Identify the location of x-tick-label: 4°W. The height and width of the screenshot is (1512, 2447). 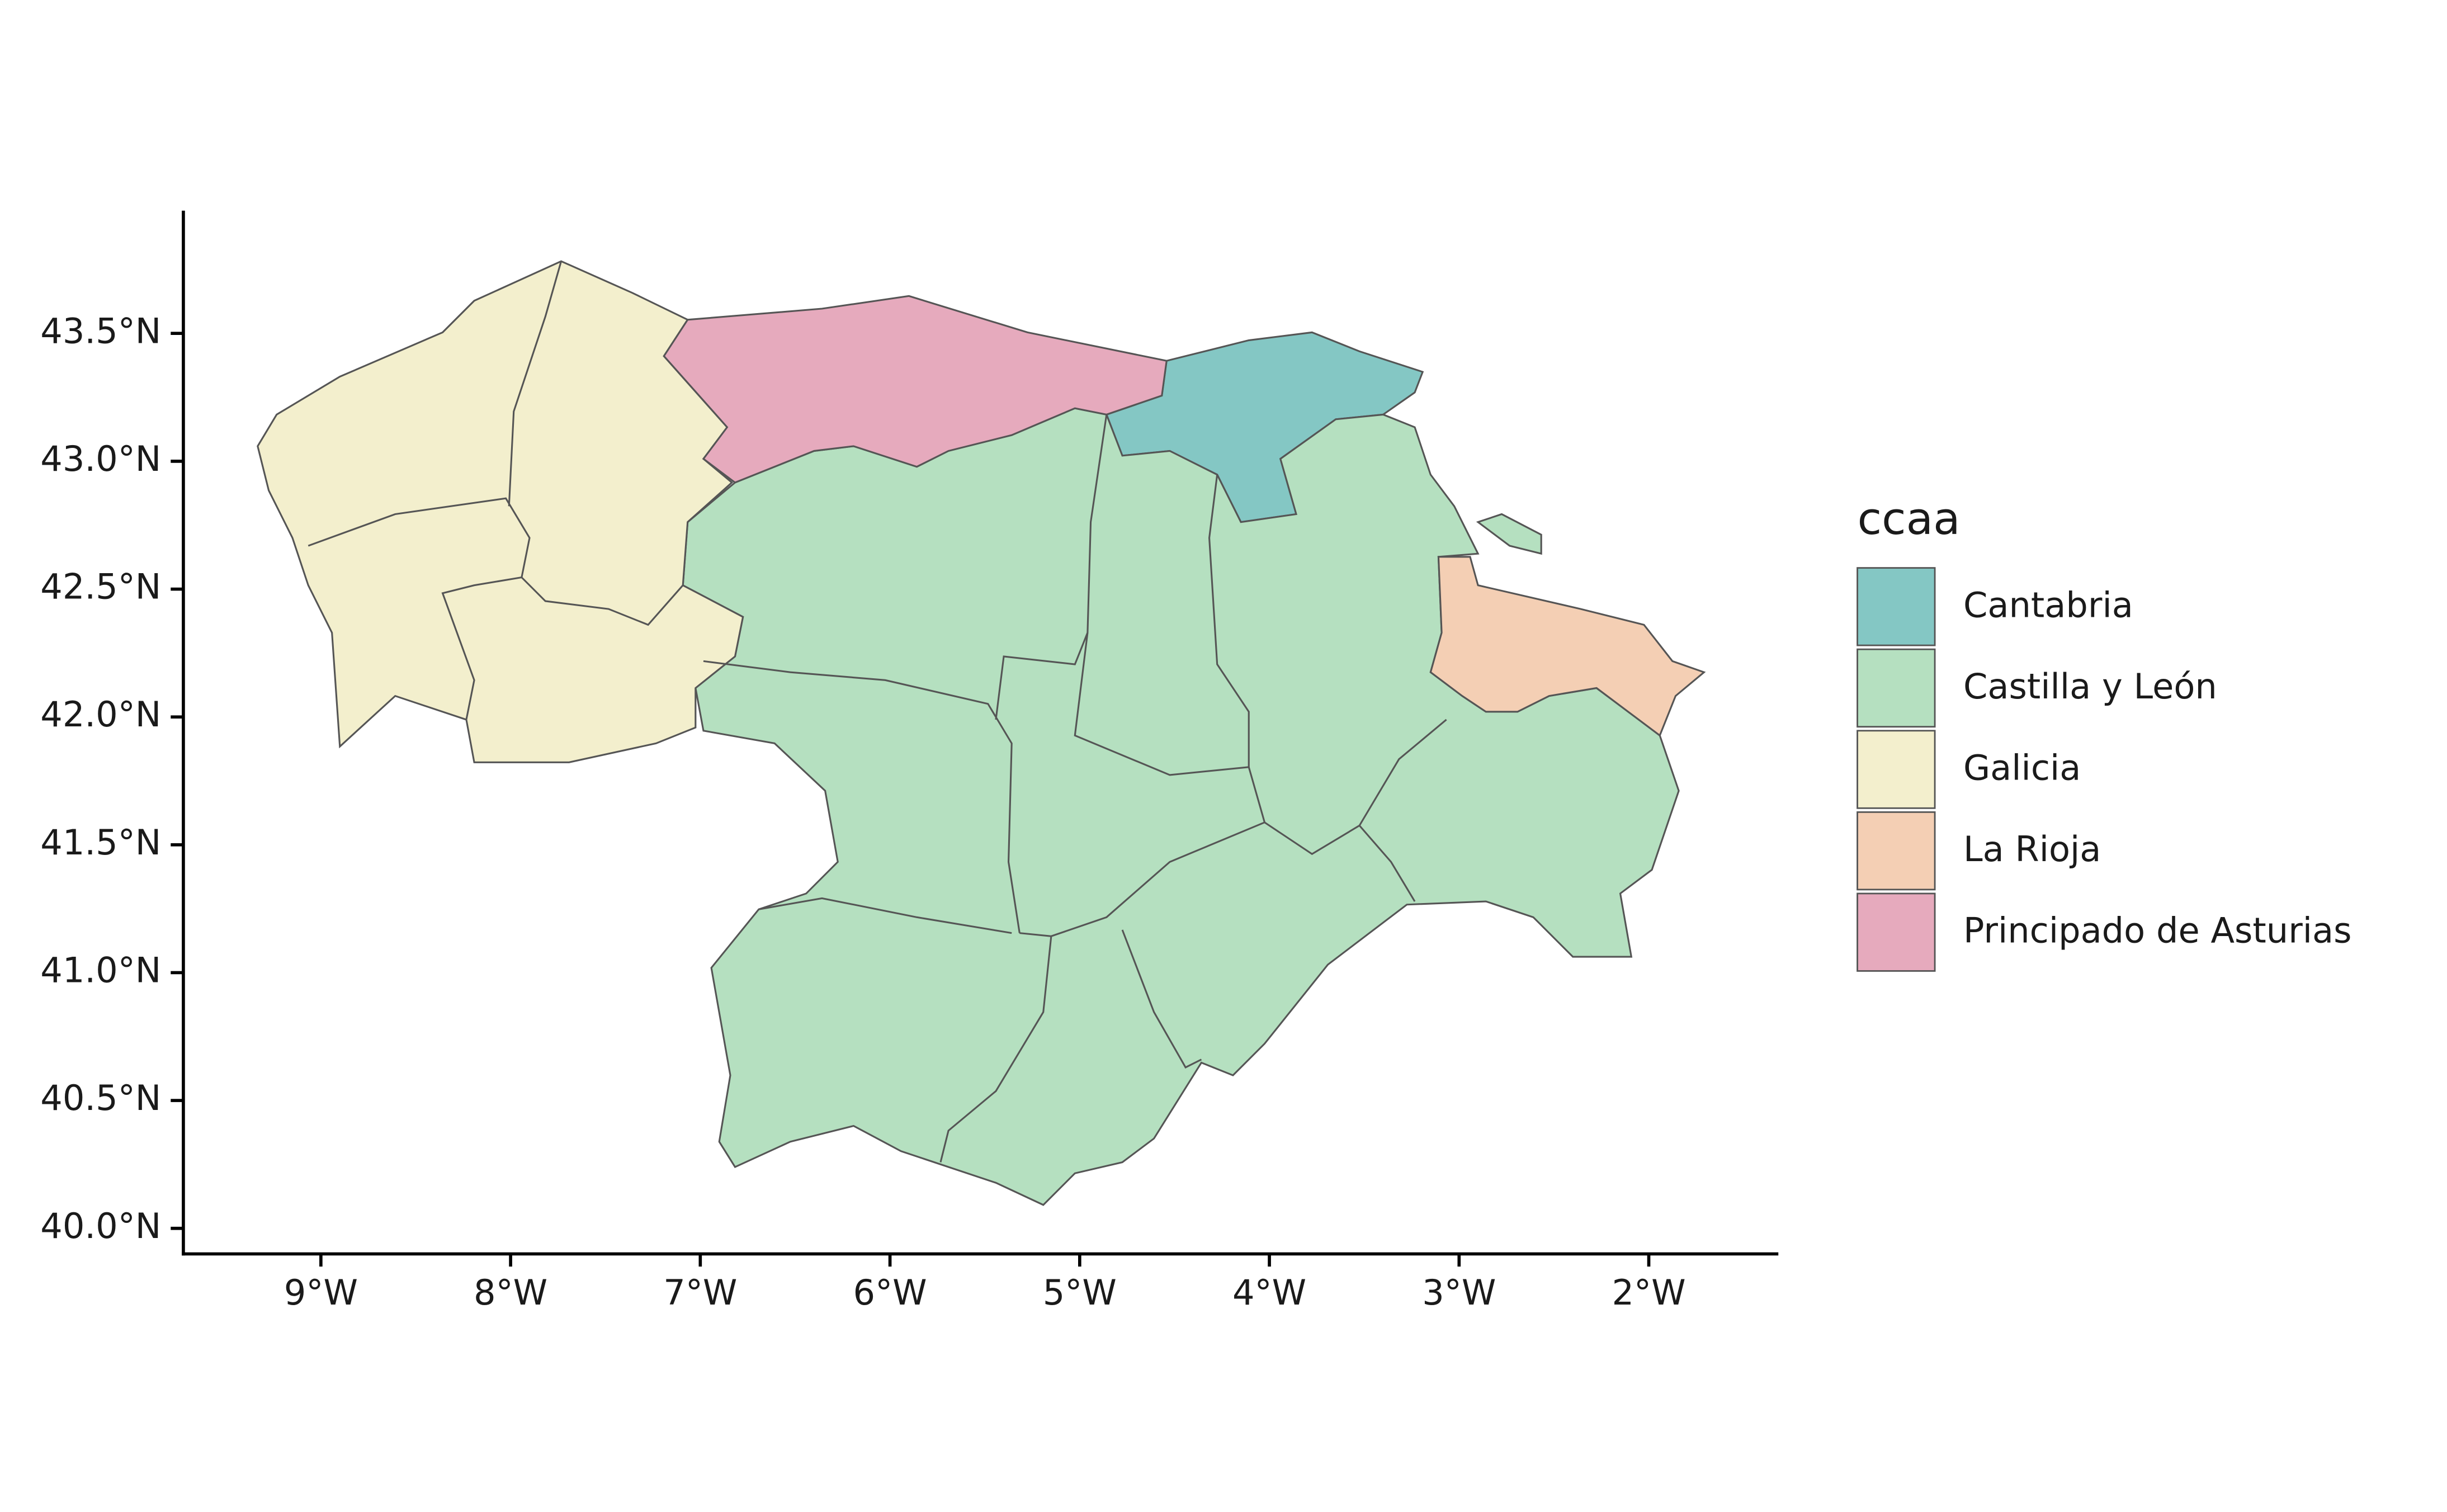
(1269, 1292).